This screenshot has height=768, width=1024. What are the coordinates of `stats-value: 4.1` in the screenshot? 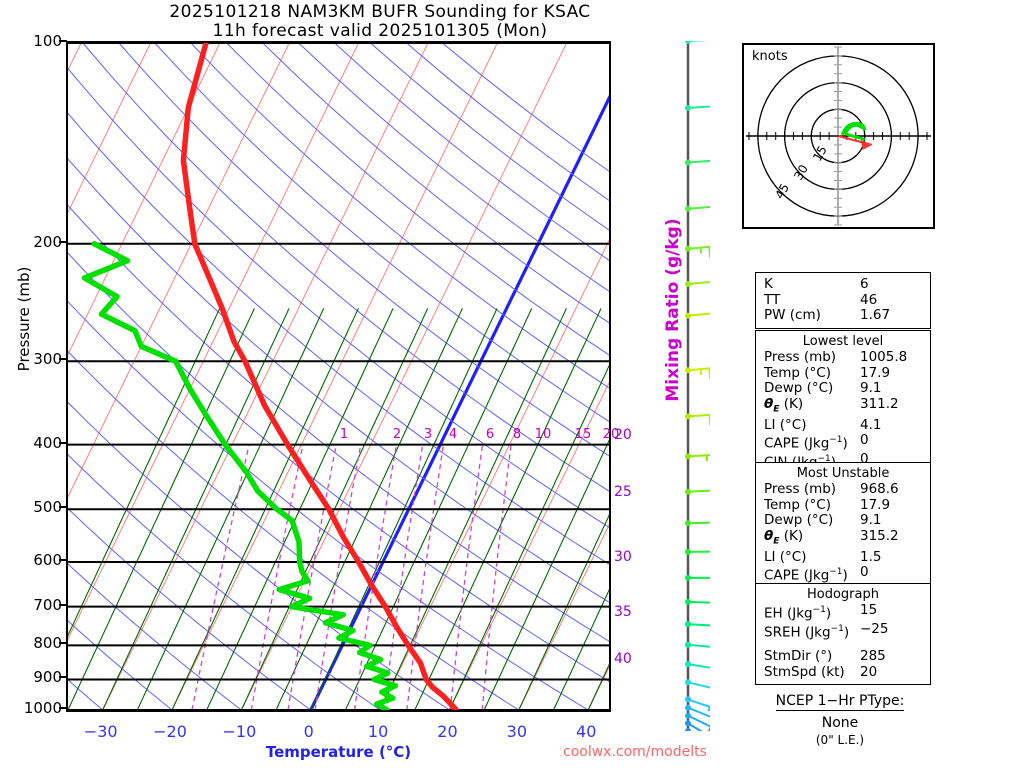 It's located at (871, 424).